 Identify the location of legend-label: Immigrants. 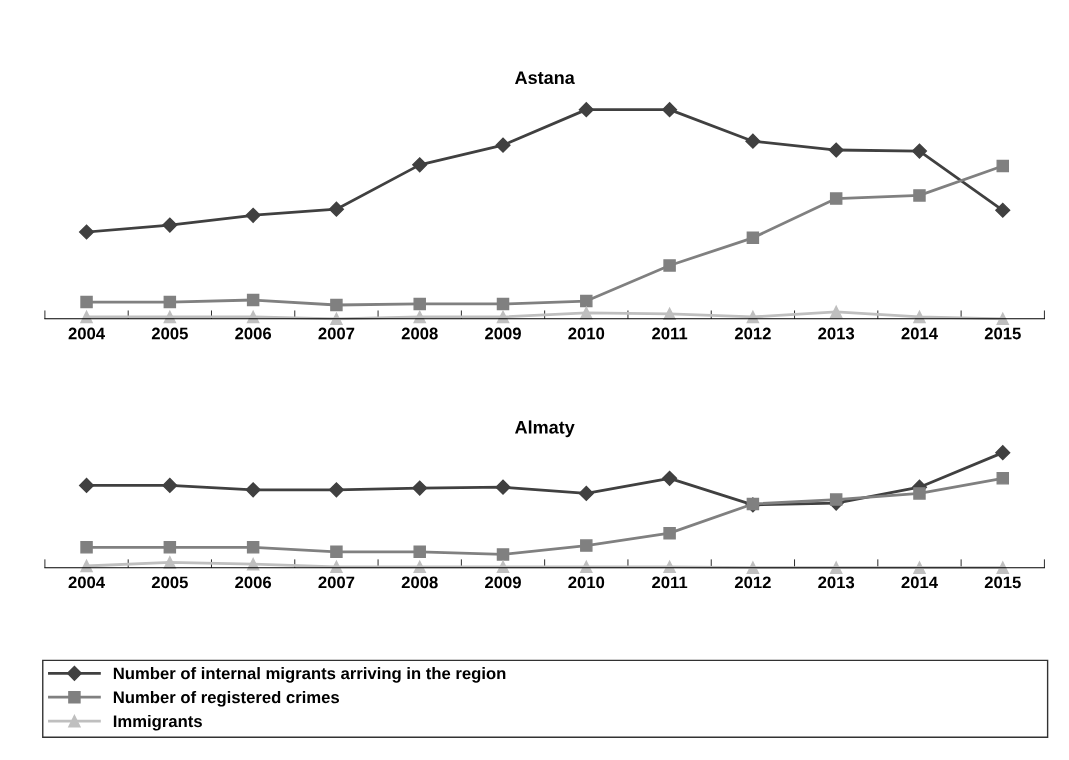
(157, 722).